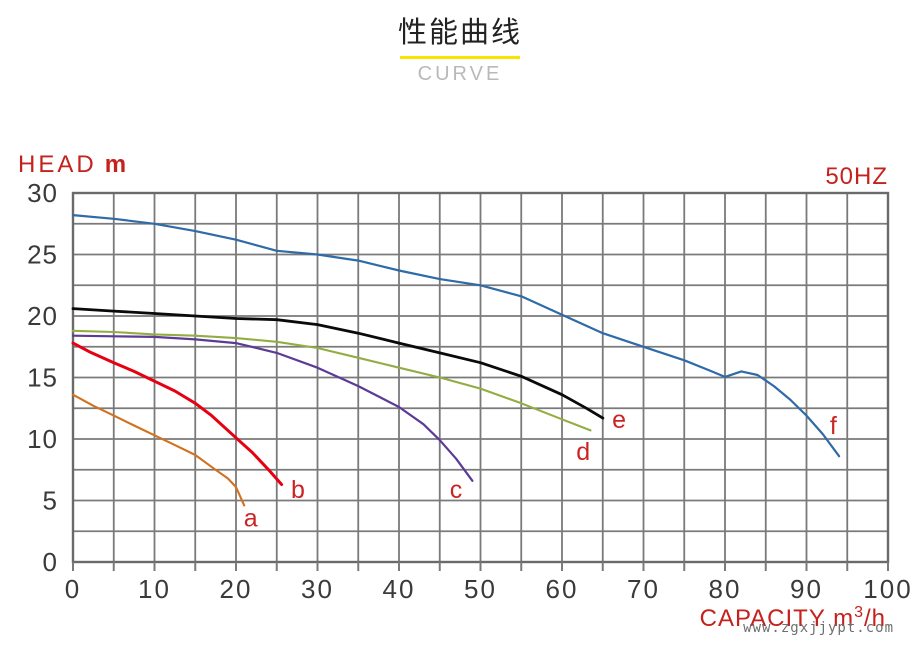 This screenshot has width=920, height=650. I want to click on frequency-label: 50HZ, so click(856, 176).